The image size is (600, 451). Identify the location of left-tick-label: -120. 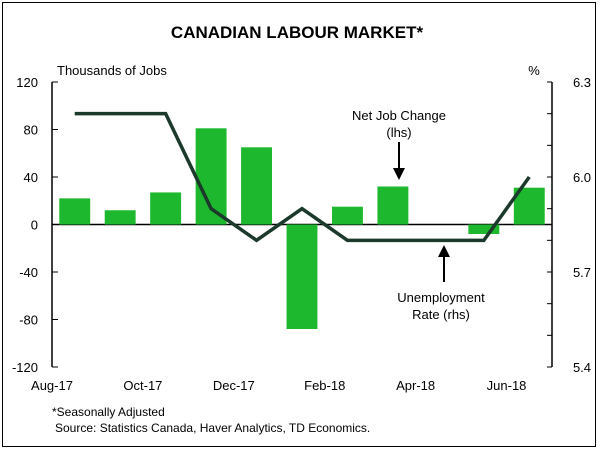
(25, 367).